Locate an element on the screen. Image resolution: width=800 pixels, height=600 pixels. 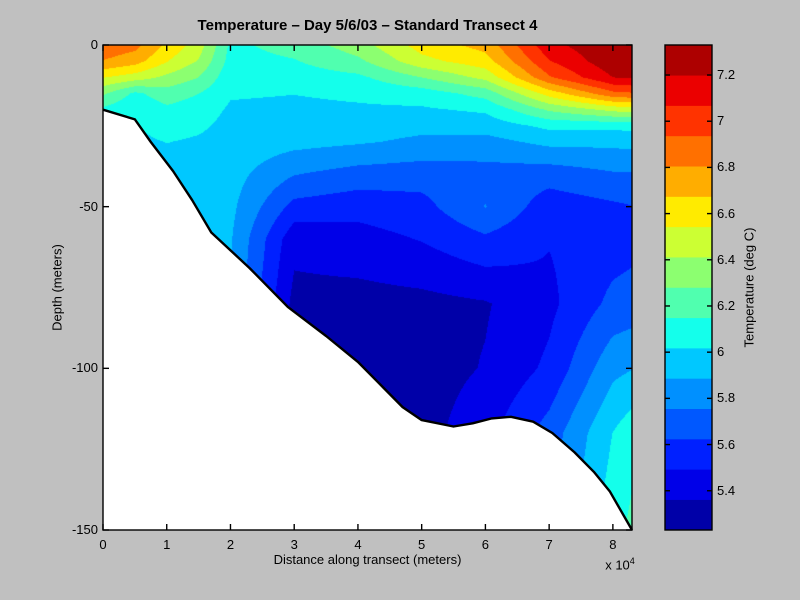
y-tick-label: 0 is located at coordinates (94, 44).